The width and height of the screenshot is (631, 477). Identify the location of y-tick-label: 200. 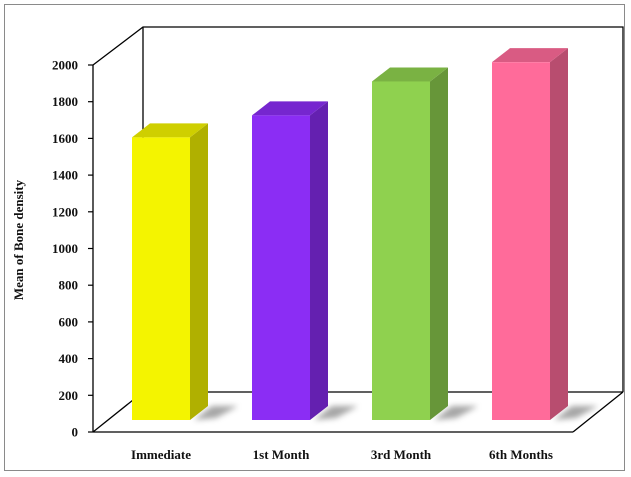
(69, 395).